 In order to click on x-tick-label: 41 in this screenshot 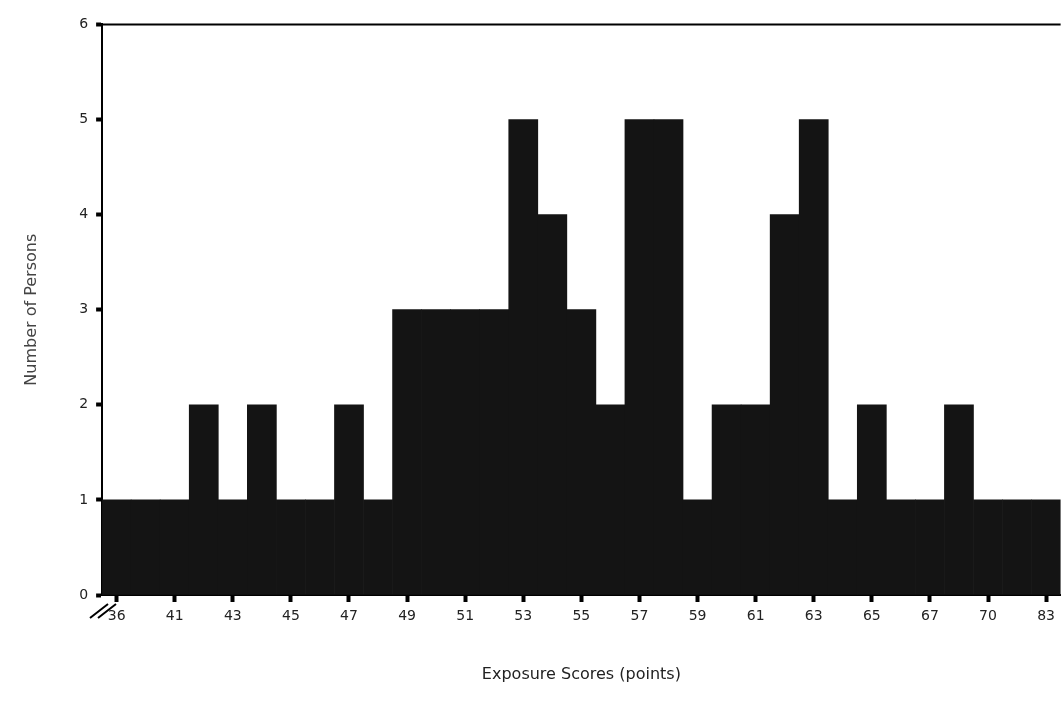, I will do `click(174, 615)`.